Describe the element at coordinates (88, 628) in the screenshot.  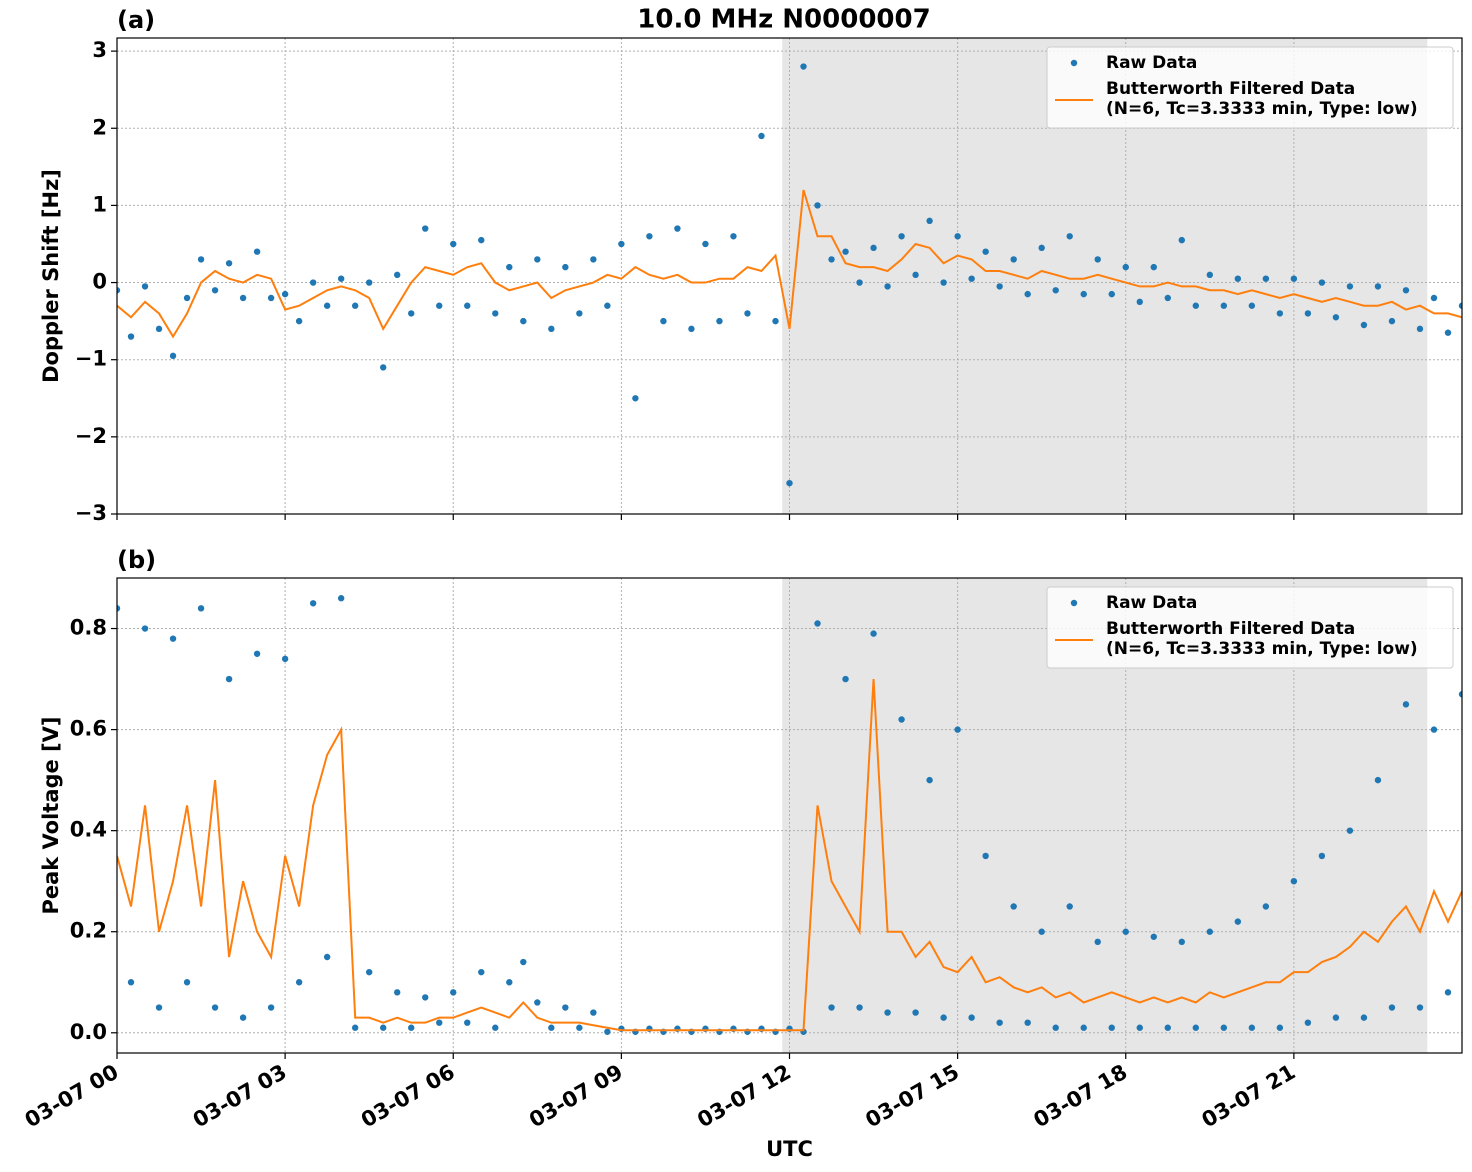
I see `y-tick-label: 0.8` at that location.